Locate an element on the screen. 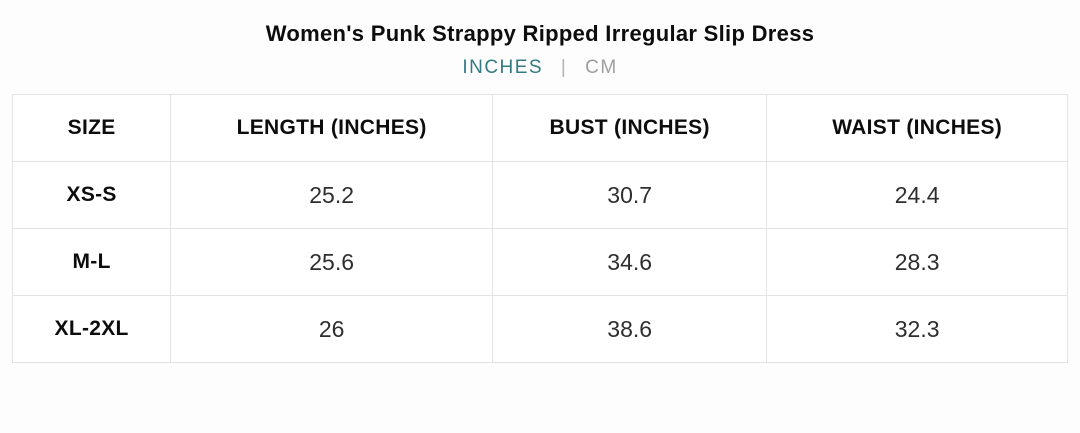  col-header-length: LENGTH (INCHES) is located at coordinates (332, 128).